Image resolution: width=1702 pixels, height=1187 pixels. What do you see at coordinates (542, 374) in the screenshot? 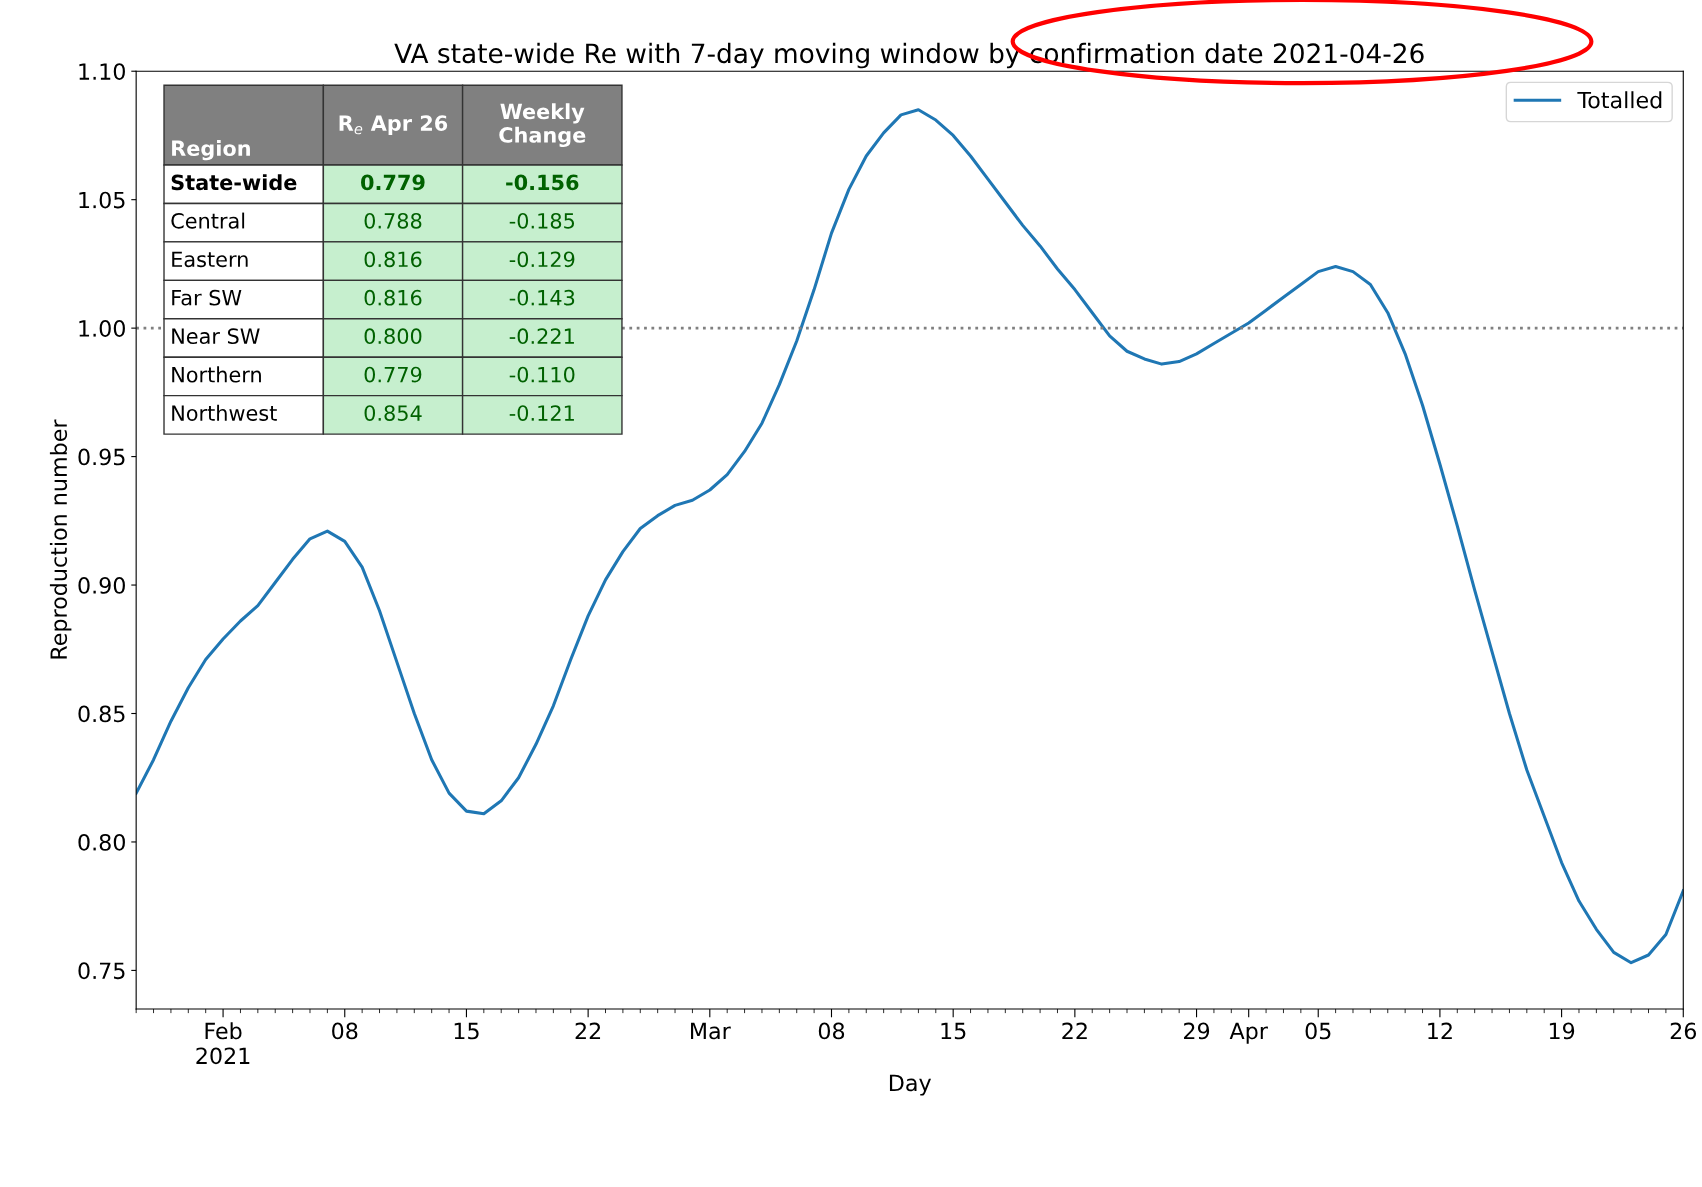
I see `annotation: -0.110` at bounding box center [542, 374].